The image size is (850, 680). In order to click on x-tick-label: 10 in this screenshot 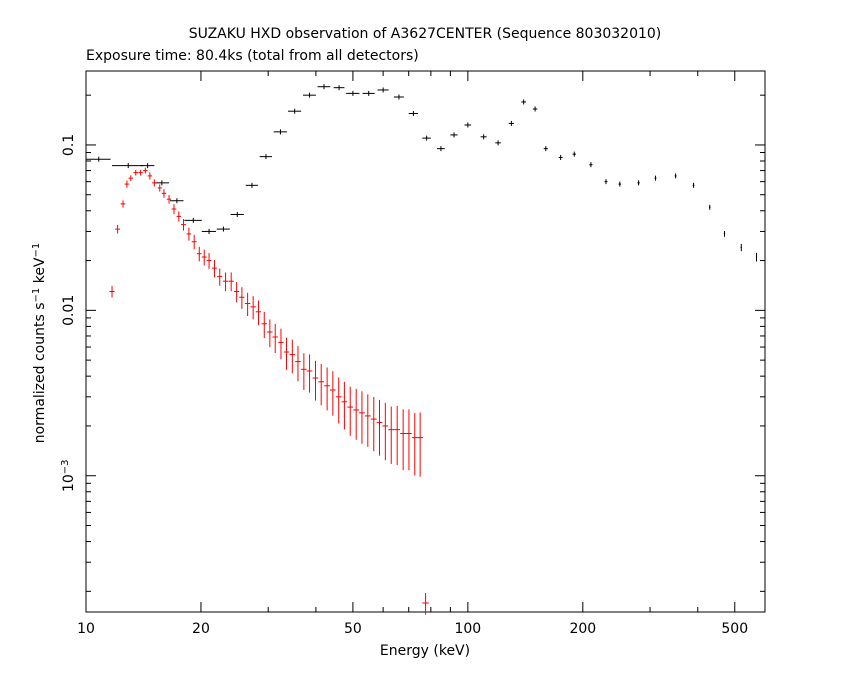, I will do `click(86, 629)`.